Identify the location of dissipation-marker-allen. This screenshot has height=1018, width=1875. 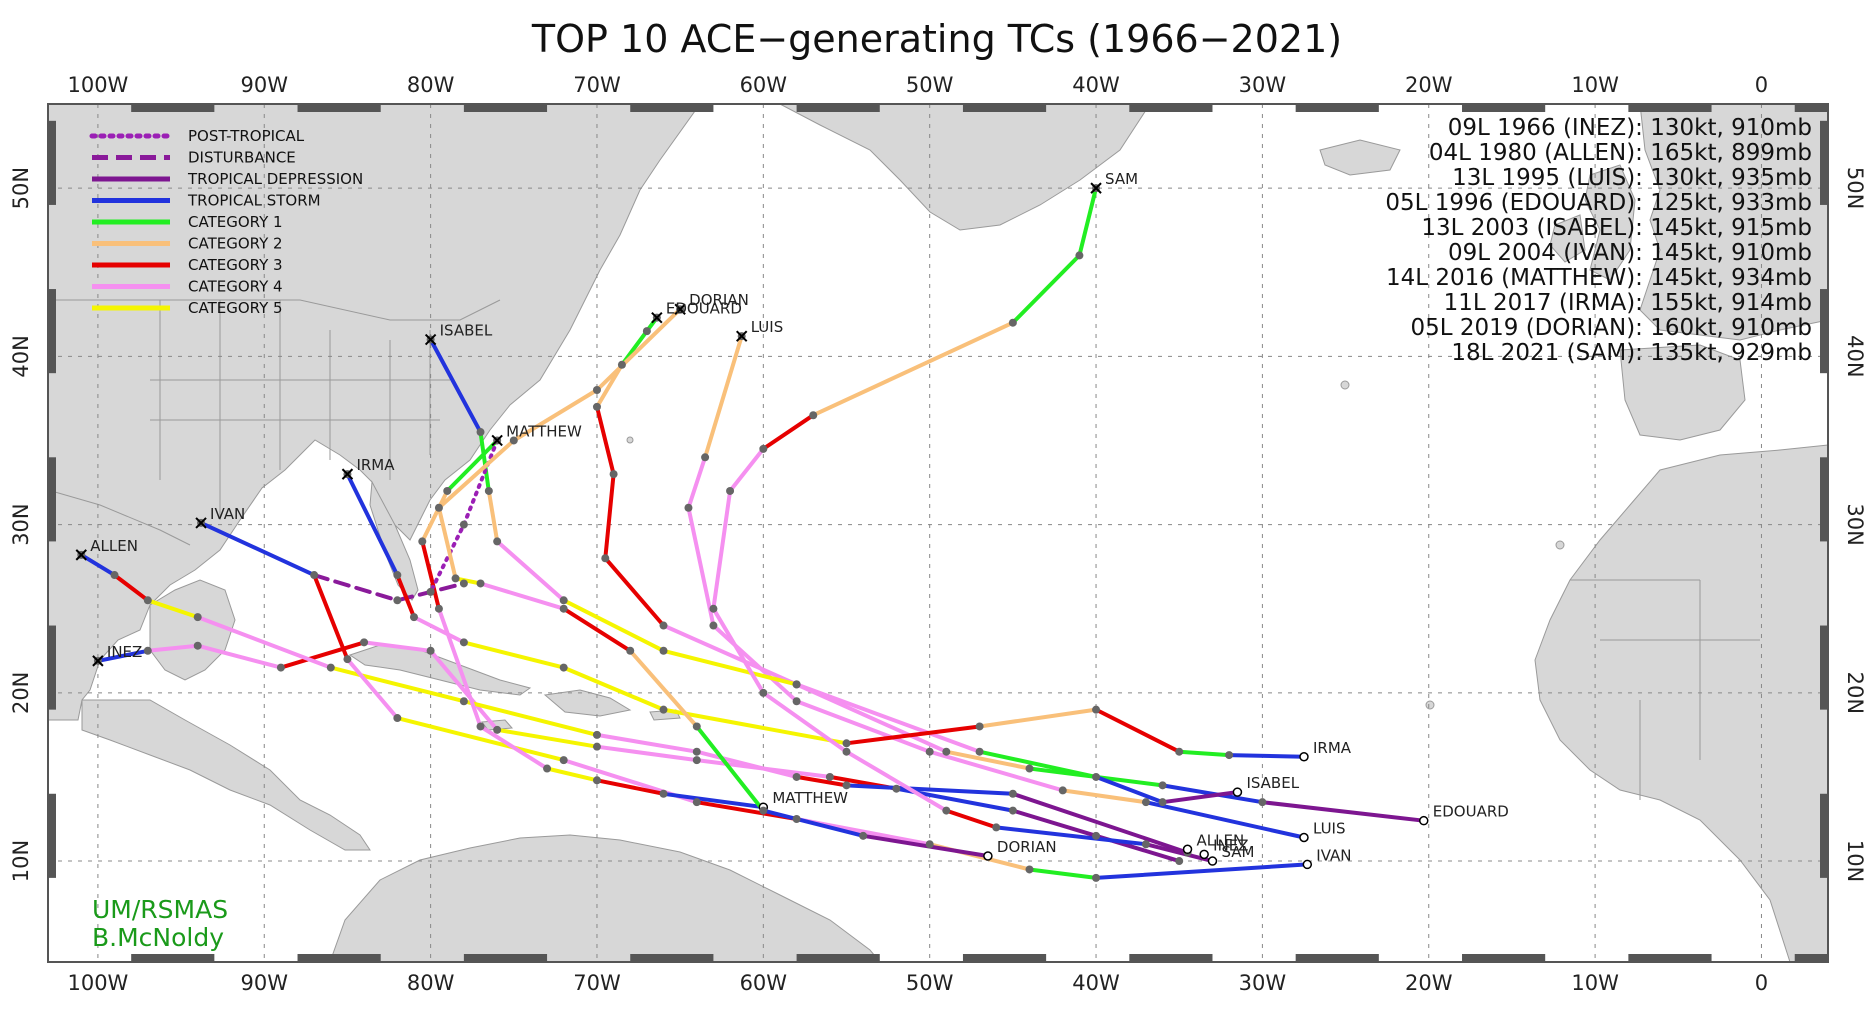
(81, 555).